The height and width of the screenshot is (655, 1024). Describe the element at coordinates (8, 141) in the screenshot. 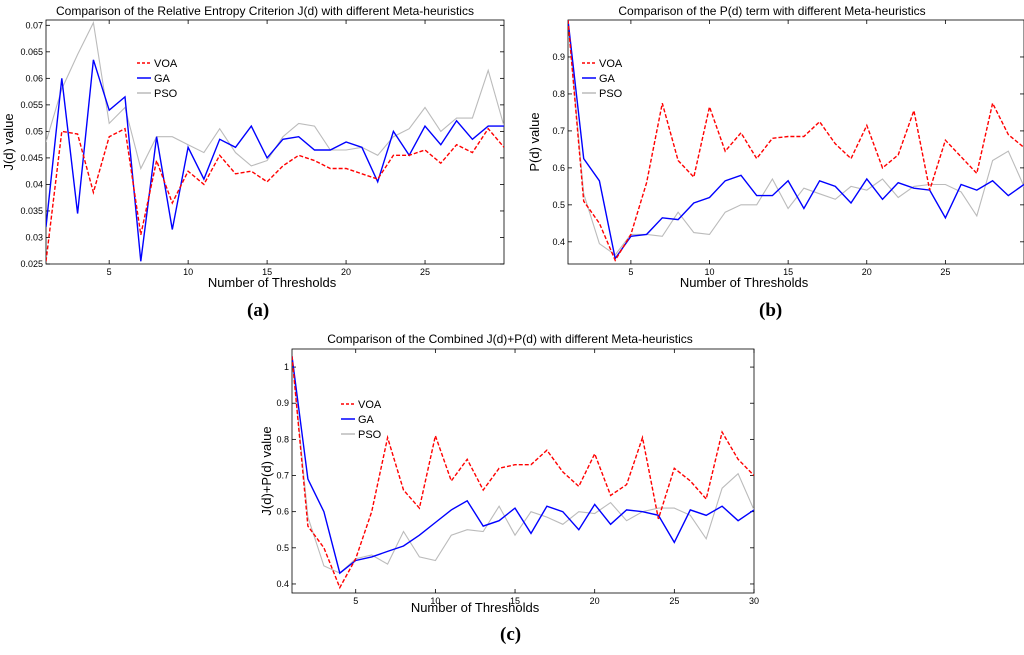

I see `y-axis-label: J(d) value` at that location.